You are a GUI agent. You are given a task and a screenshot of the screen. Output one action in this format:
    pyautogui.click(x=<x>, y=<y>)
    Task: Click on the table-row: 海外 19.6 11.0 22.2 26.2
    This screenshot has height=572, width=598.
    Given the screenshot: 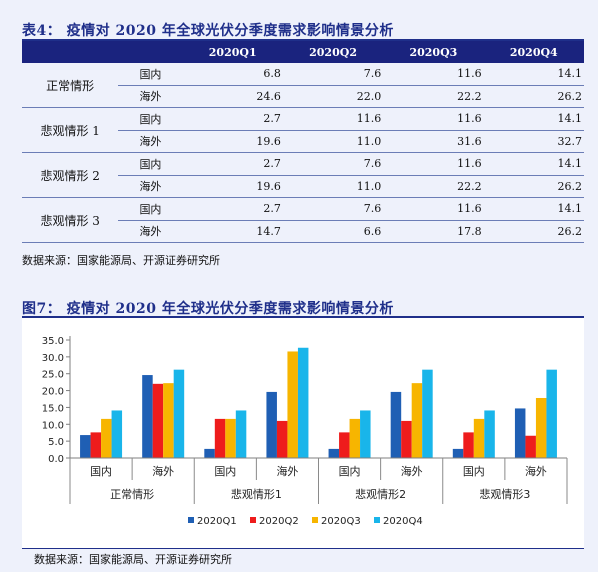 What is the action you would take?
    pyautogui.click(x=303, y=186)
    